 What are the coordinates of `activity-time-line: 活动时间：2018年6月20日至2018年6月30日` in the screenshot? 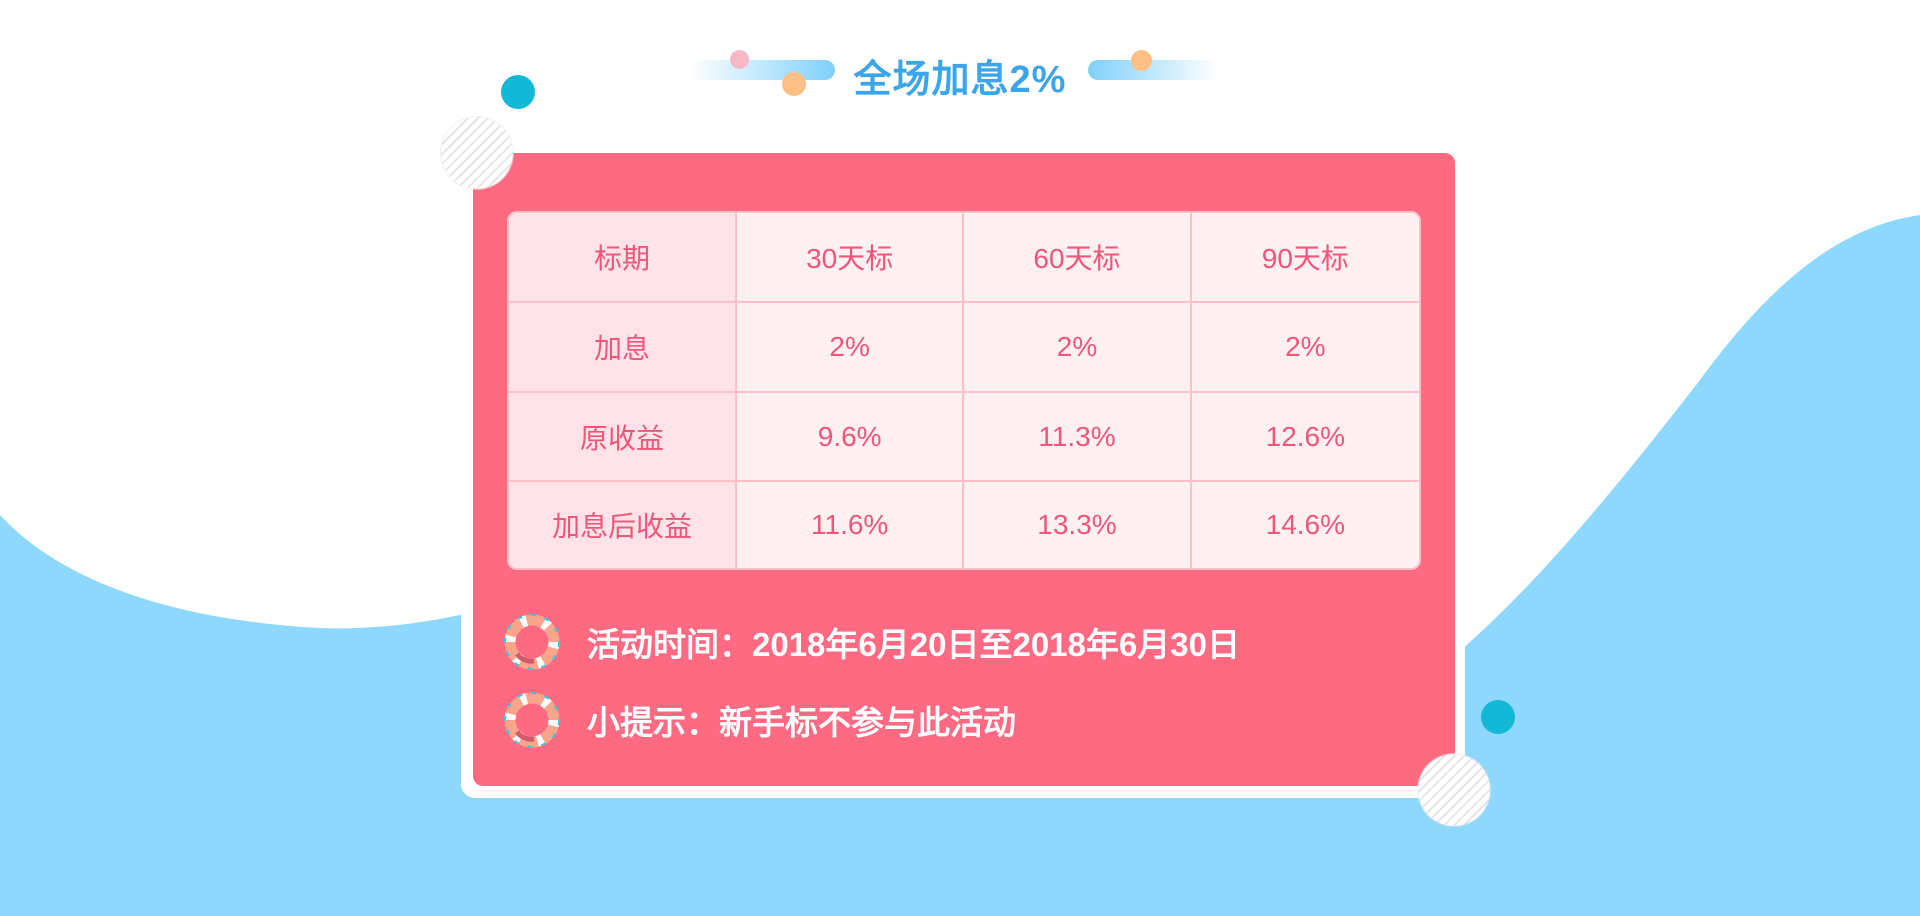 It's located at (872, 642).